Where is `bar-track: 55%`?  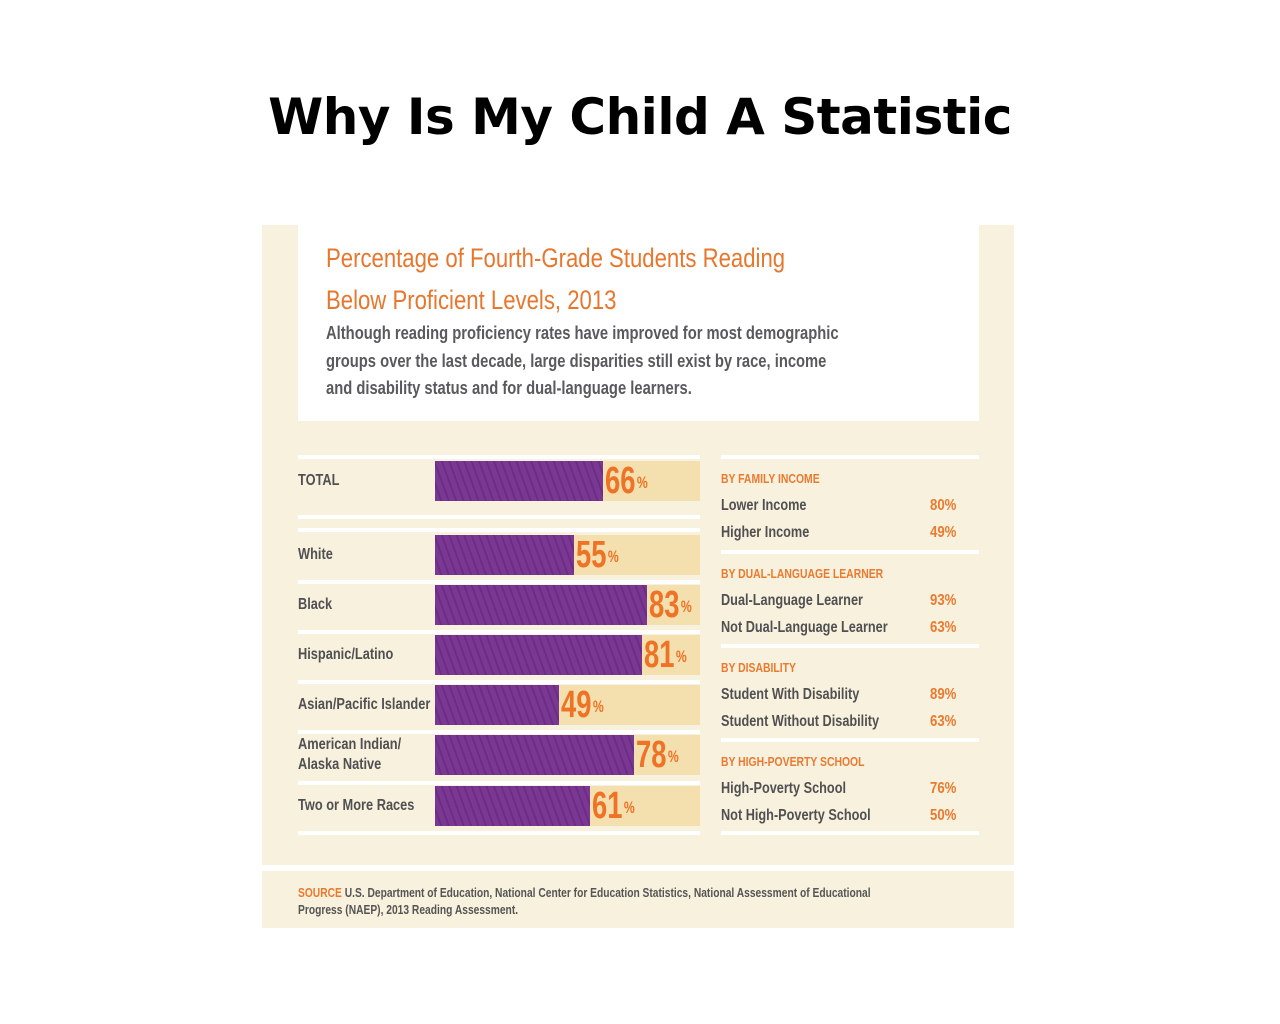 bar-track: 55% is located at coordinates (567, 555).